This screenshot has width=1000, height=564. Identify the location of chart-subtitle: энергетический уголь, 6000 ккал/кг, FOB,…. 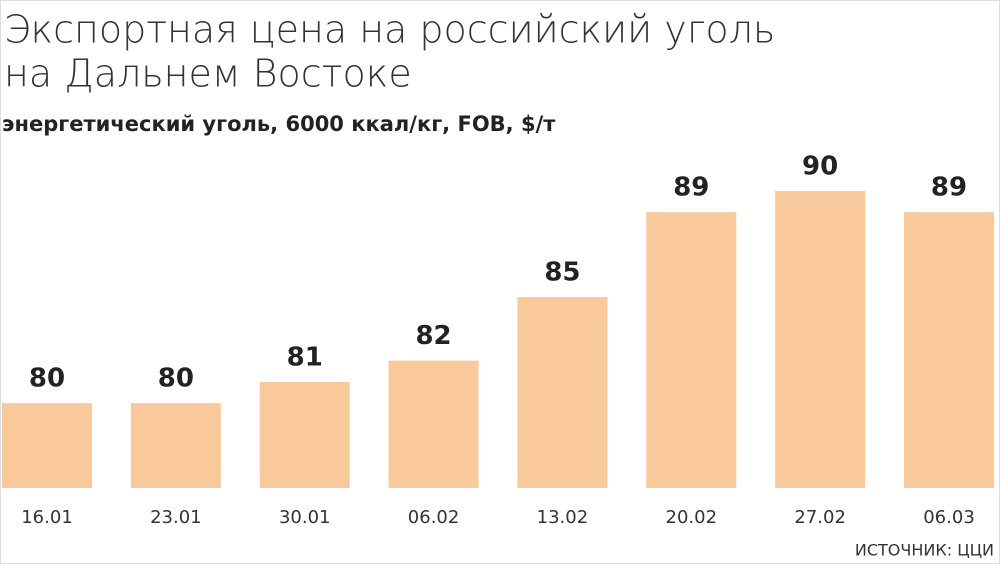
(279, 124).